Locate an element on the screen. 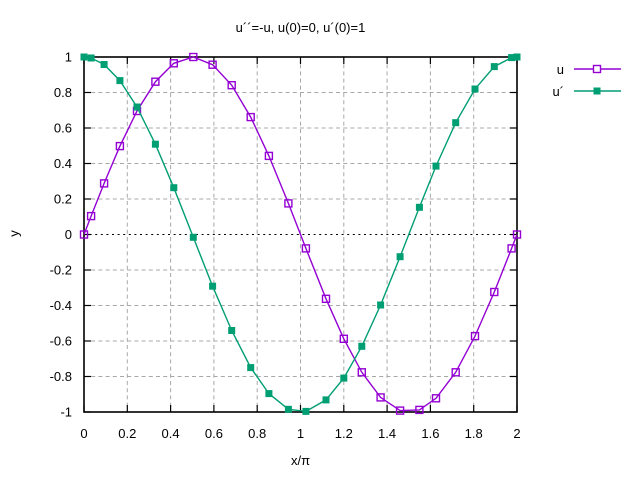  legend-sample-u-prime is located at coordinates (597, 91).